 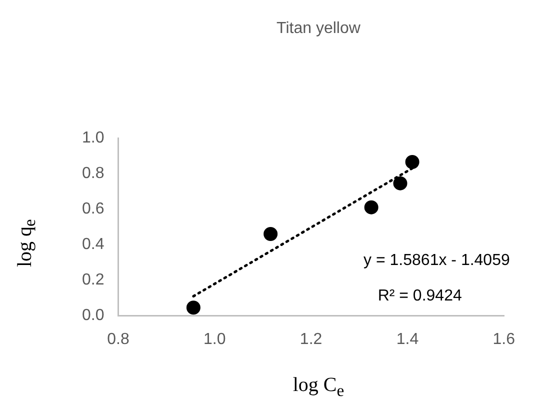 I want to click on x-tick-label: 1.2, so click(x=311, y=339).